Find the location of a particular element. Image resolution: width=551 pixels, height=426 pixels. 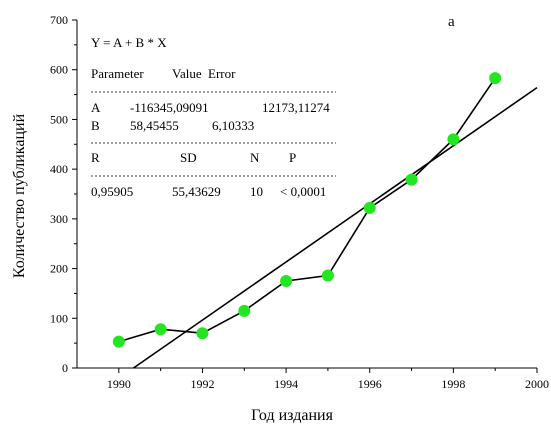

y-tick-label: 0 is located at coordinates (65, 368).